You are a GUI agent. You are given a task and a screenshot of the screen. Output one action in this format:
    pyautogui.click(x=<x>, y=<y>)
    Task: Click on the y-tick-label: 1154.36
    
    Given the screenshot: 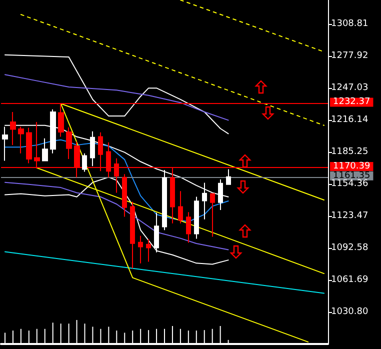 What is the action you would take?
    pyautogui.click(x=349, y=184)
    